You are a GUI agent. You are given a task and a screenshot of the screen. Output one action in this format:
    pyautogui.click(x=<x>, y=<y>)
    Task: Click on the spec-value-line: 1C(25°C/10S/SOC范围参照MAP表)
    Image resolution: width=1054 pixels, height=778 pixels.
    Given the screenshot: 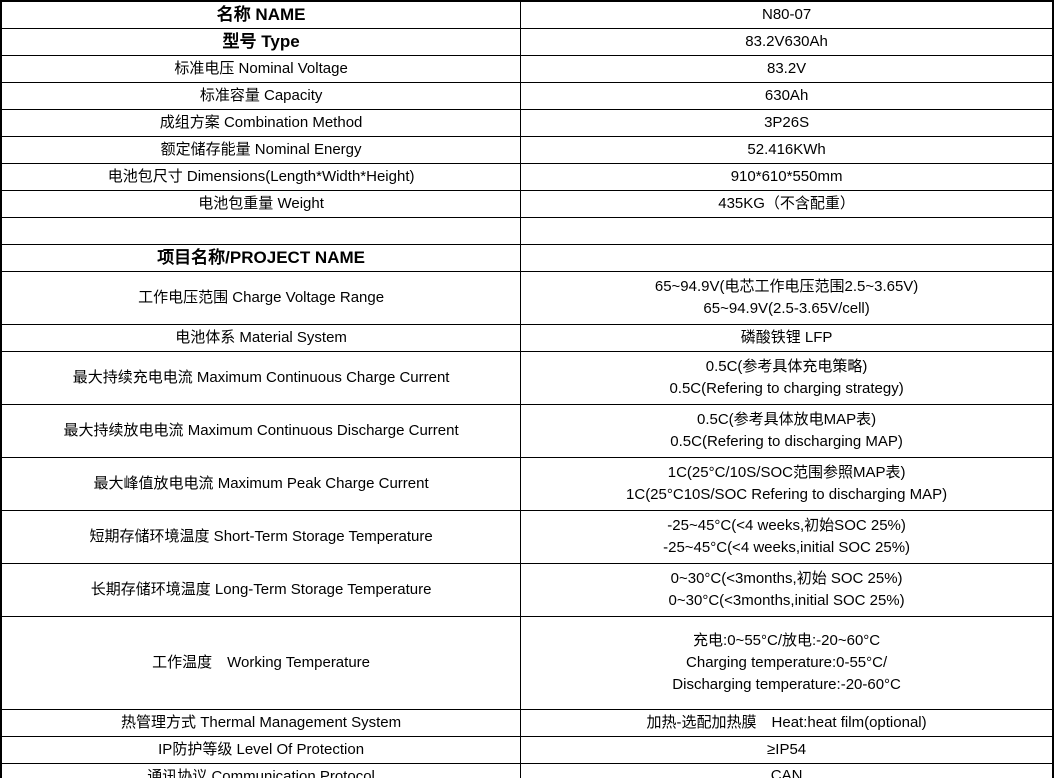 What is the action you would take?
    pyautogui.click(x=786, y=472)
    